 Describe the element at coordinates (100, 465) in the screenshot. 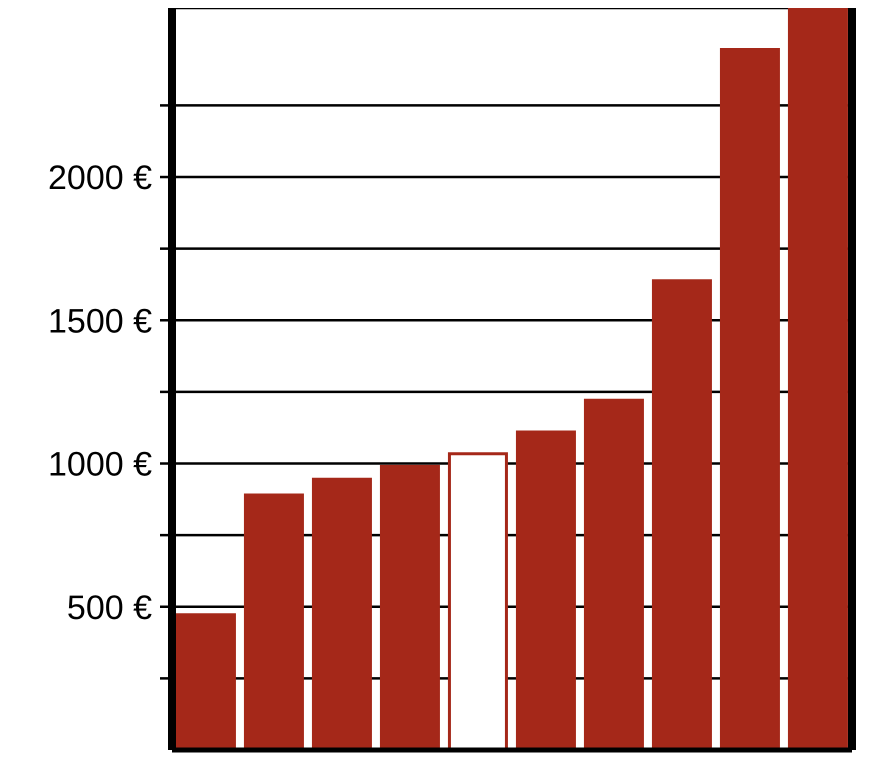

I see `y-tick-label: 1000 €` at that location.